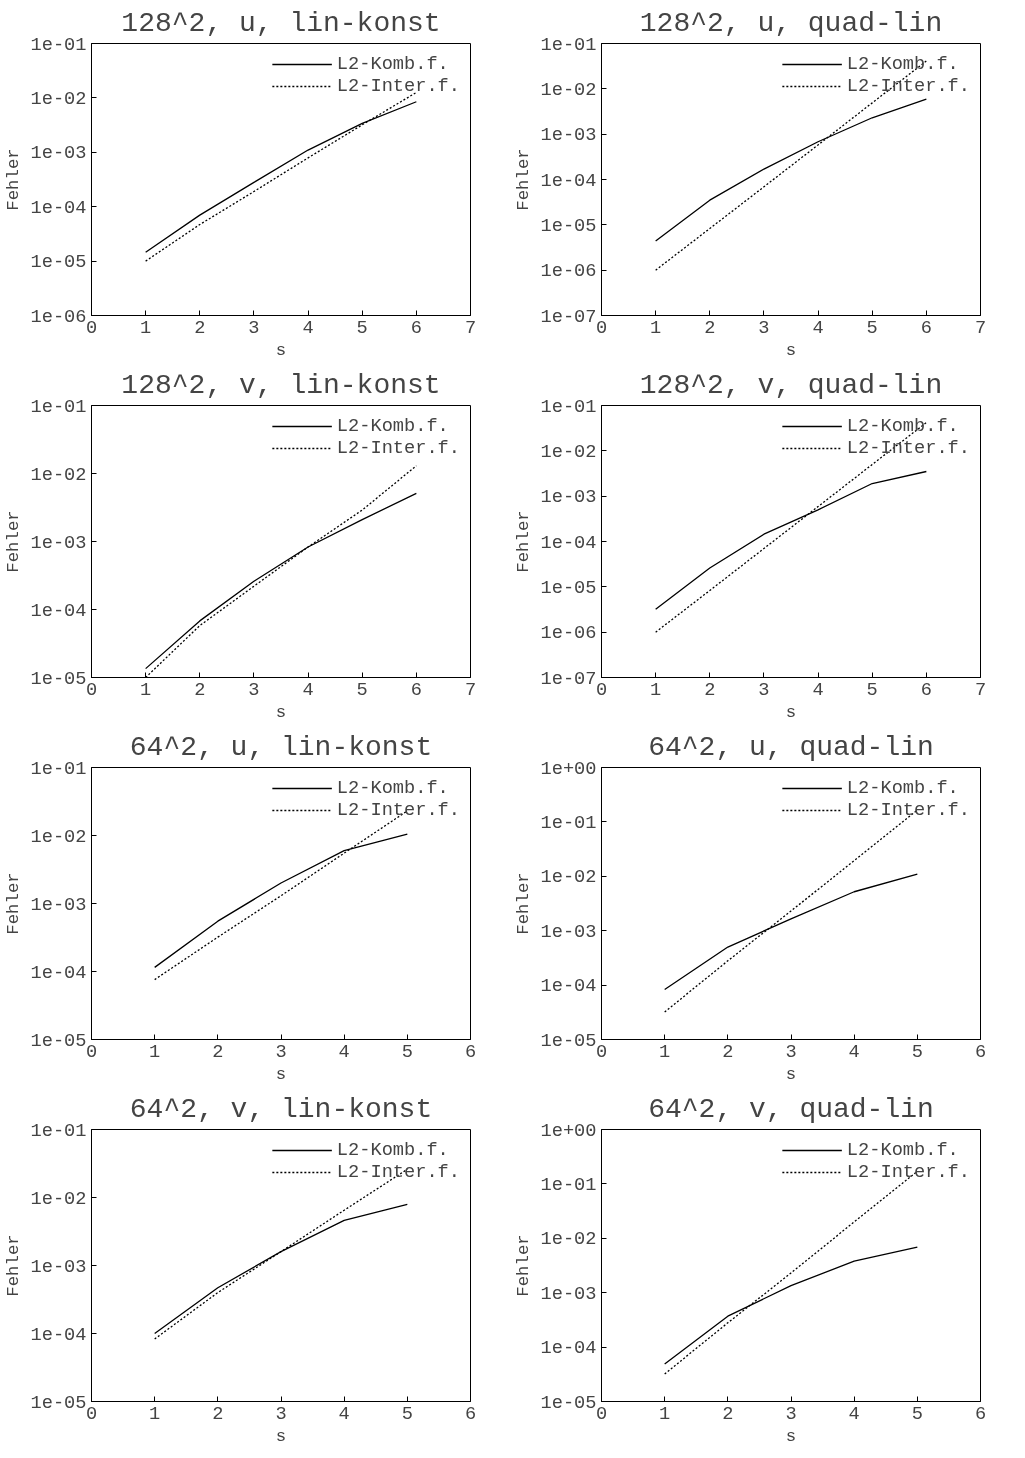 The width and height of the screenshot is (1025, 1458). Describe the element at coordinates (568, 633) in the screenshot. I see `y-tick-label: 1e-06` at that location.